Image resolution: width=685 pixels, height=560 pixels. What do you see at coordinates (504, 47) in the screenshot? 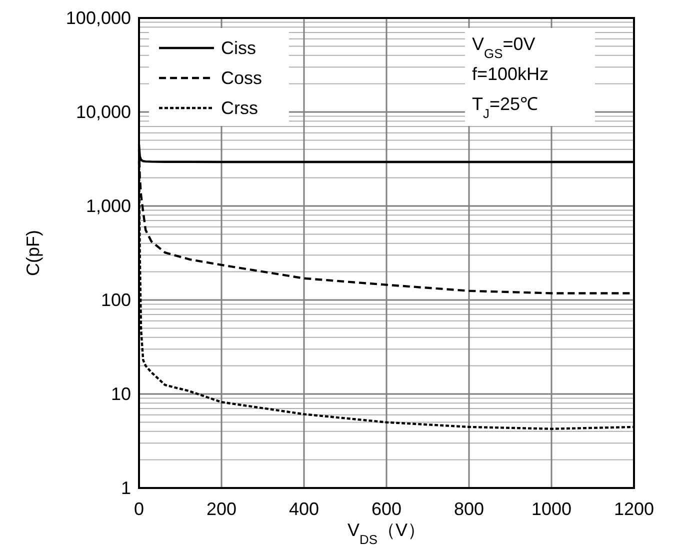
I see `annotation: V$_{GS}$=0V` at bounding box center [504, 47].